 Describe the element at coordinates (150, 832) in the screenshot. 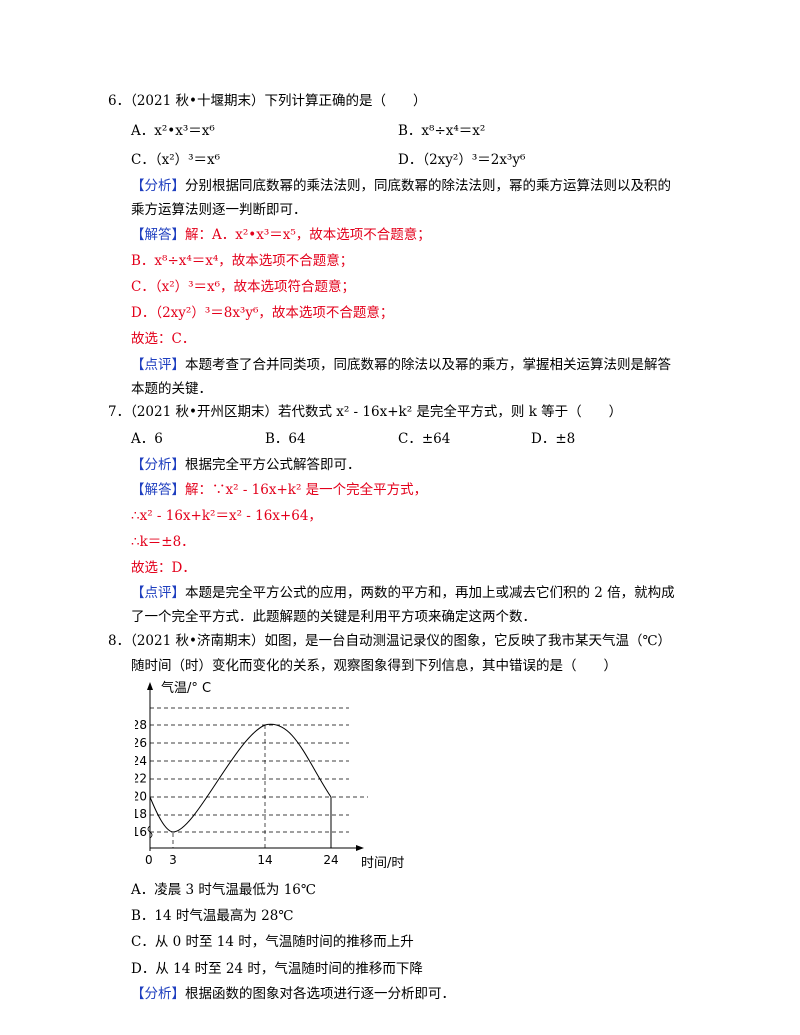

I see `axis-break-mark` at that location.